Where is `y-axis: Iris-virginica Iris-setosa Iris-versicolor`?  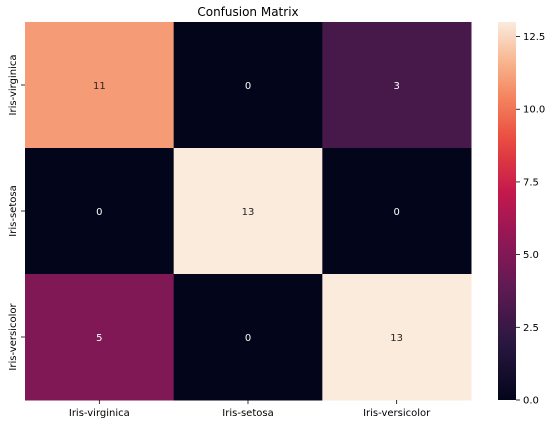 y-axis: Iris-virginica Iris-setosa Iris-versicolor is located at coordinates (16, 213).